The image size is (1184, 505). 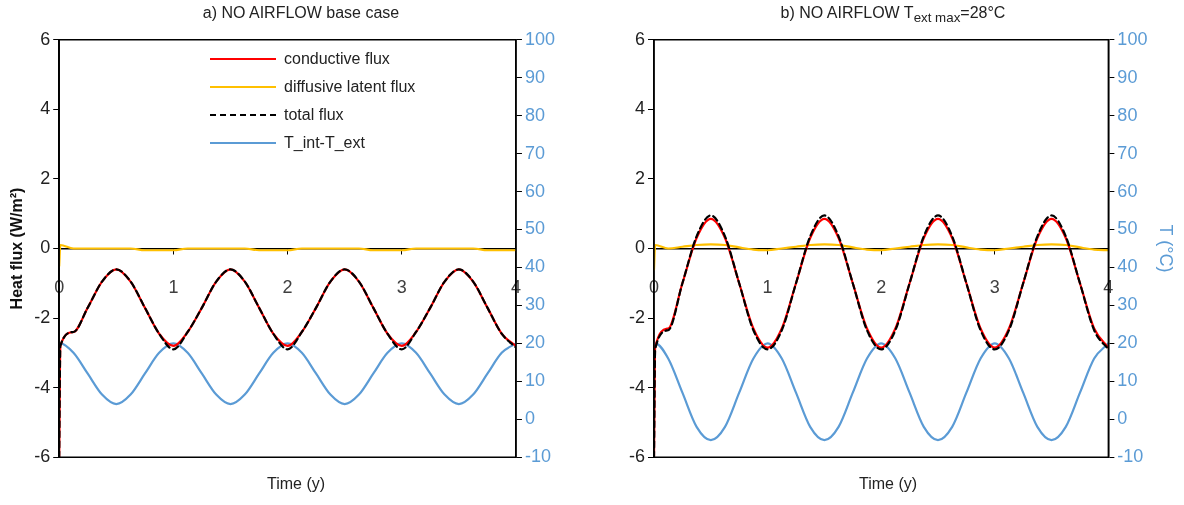 What do you see at coordinates (350, 87) in the screenshot?
I see `legend-label: diffusive latent flux` at bounding box center [350, 87].